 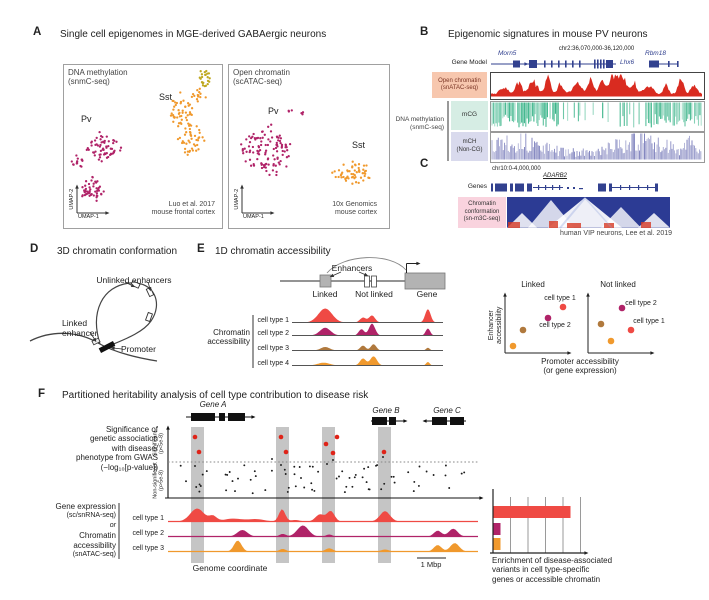 What do you see at coordinates (655, 53) in the screenshot?
I see `gene-name-rbm18: Rbm18` at bounding box center [655, 53].